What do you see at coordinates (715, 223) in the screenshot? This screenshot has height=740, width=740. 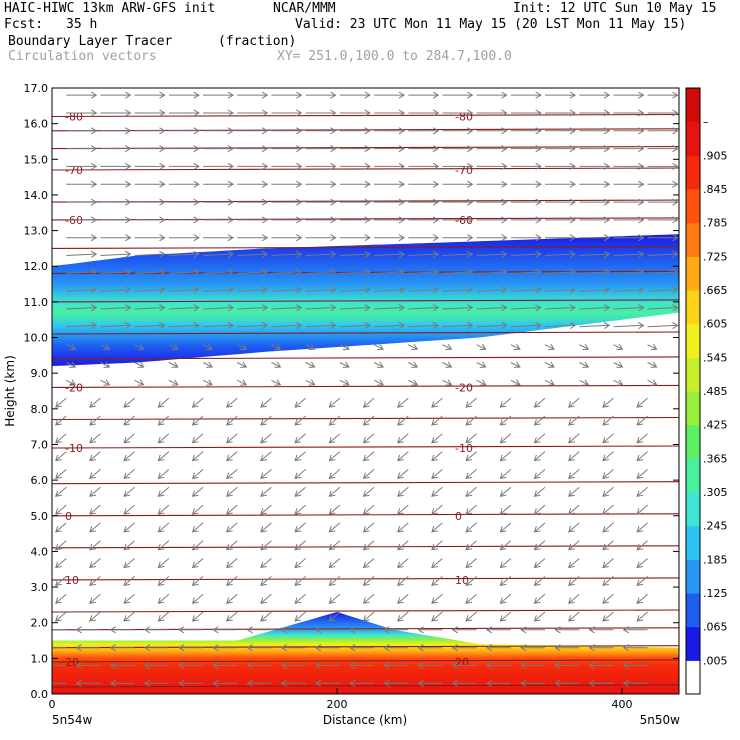 I see `colorbar-label: .785` at bounding box center [715, 223].